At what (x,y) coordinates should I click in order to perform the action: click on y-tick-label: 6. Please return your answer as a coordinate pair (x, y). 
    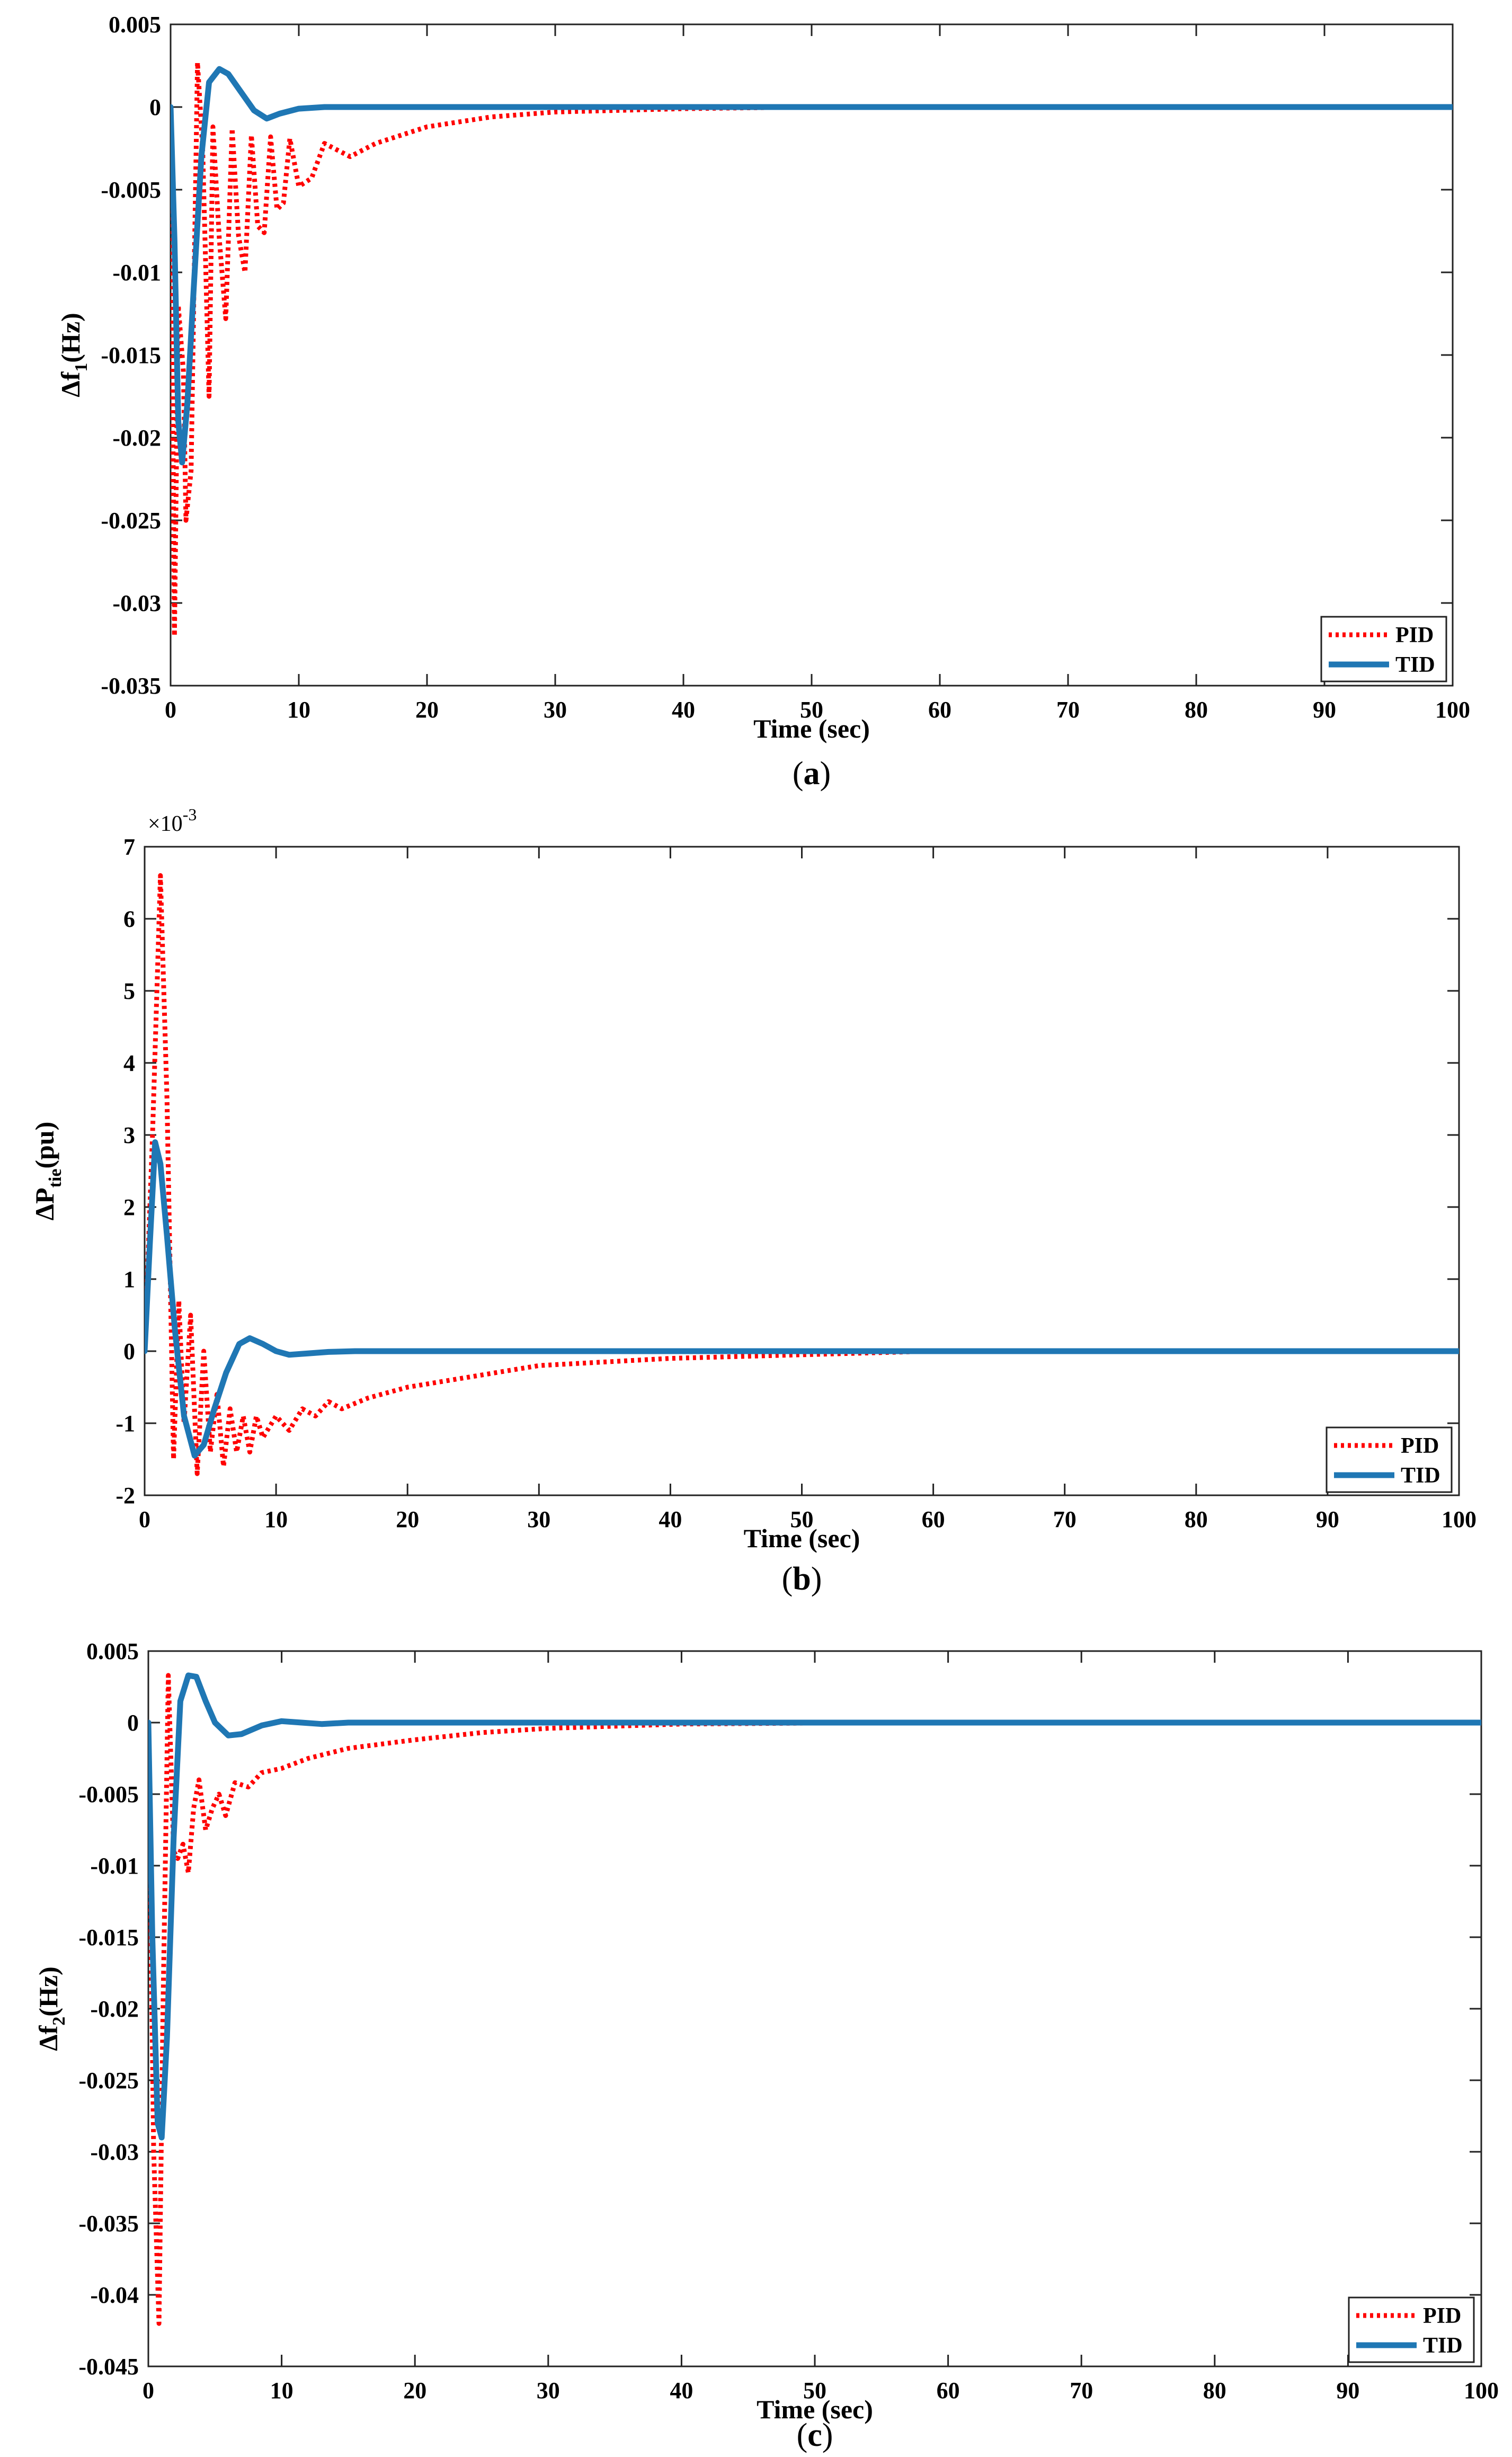
    Looking at the image, I should click on (129, 919).